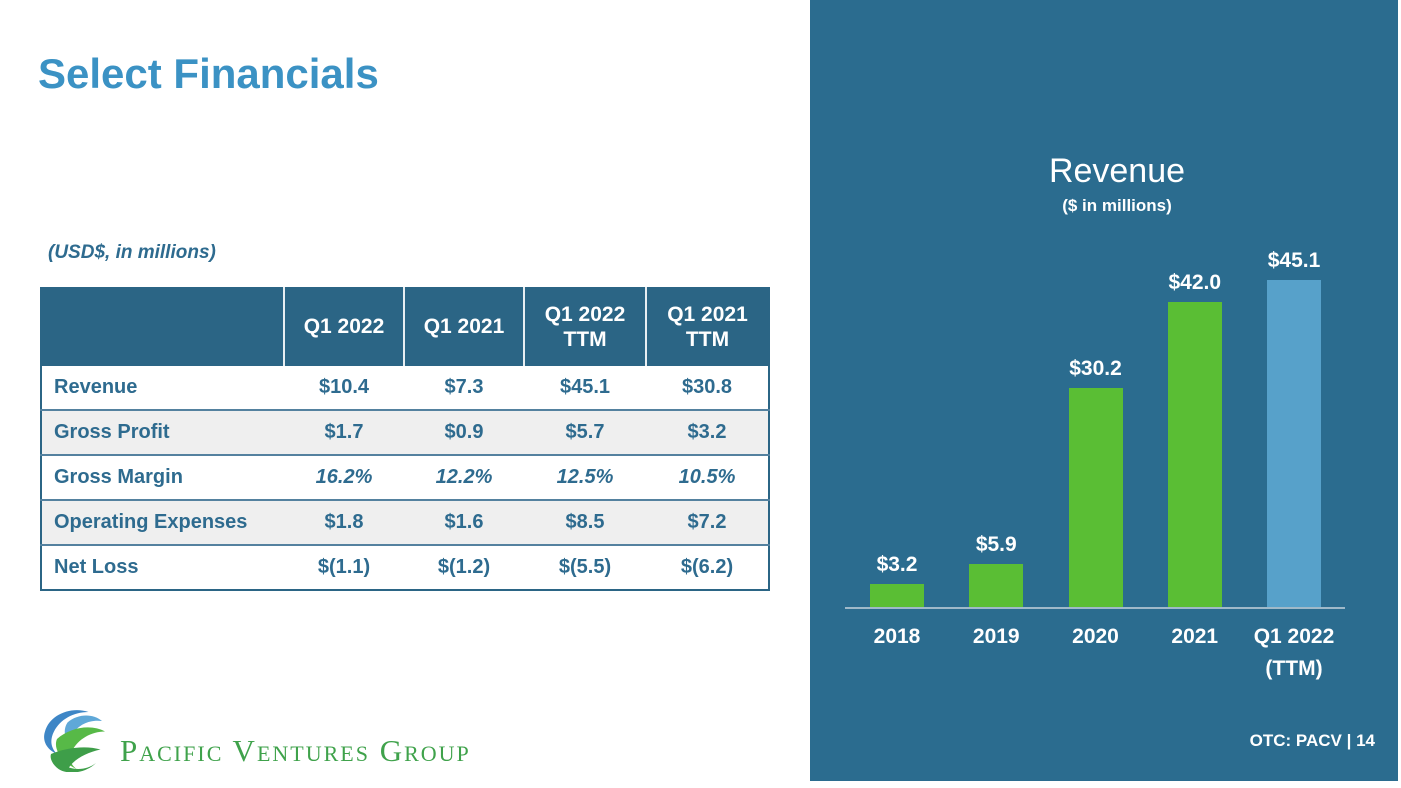 This screenshot has height=788, width=1401. Describe the element at coordinates (162, 522) in the screenshot. I see `row-label: Operating Expenses` at that location.